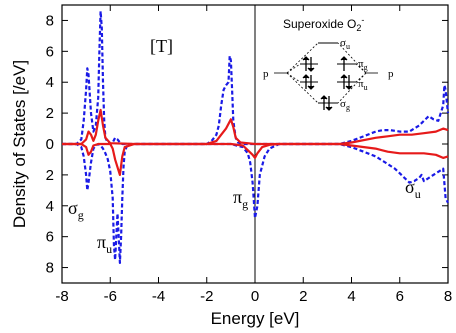 The height and width of the screenshot is (333, 456). Describe the element at coordinates (410, 187) in the screenshot. I see `sigma-u-main: σ` at that location.